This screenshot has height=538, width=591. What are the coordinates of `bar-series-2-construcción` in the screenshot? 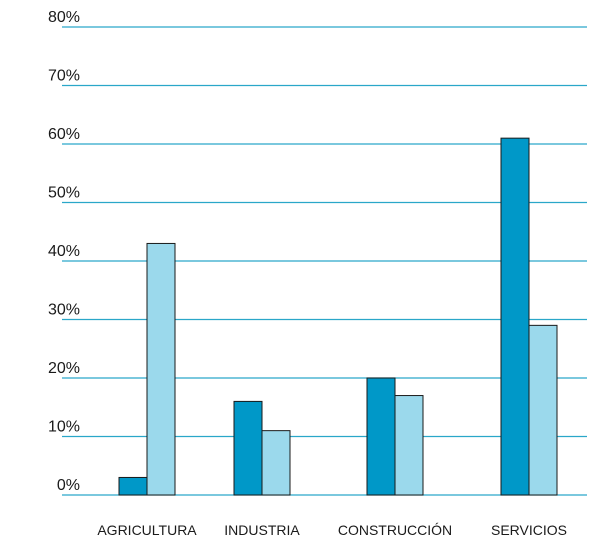 It's located at (409, 445).